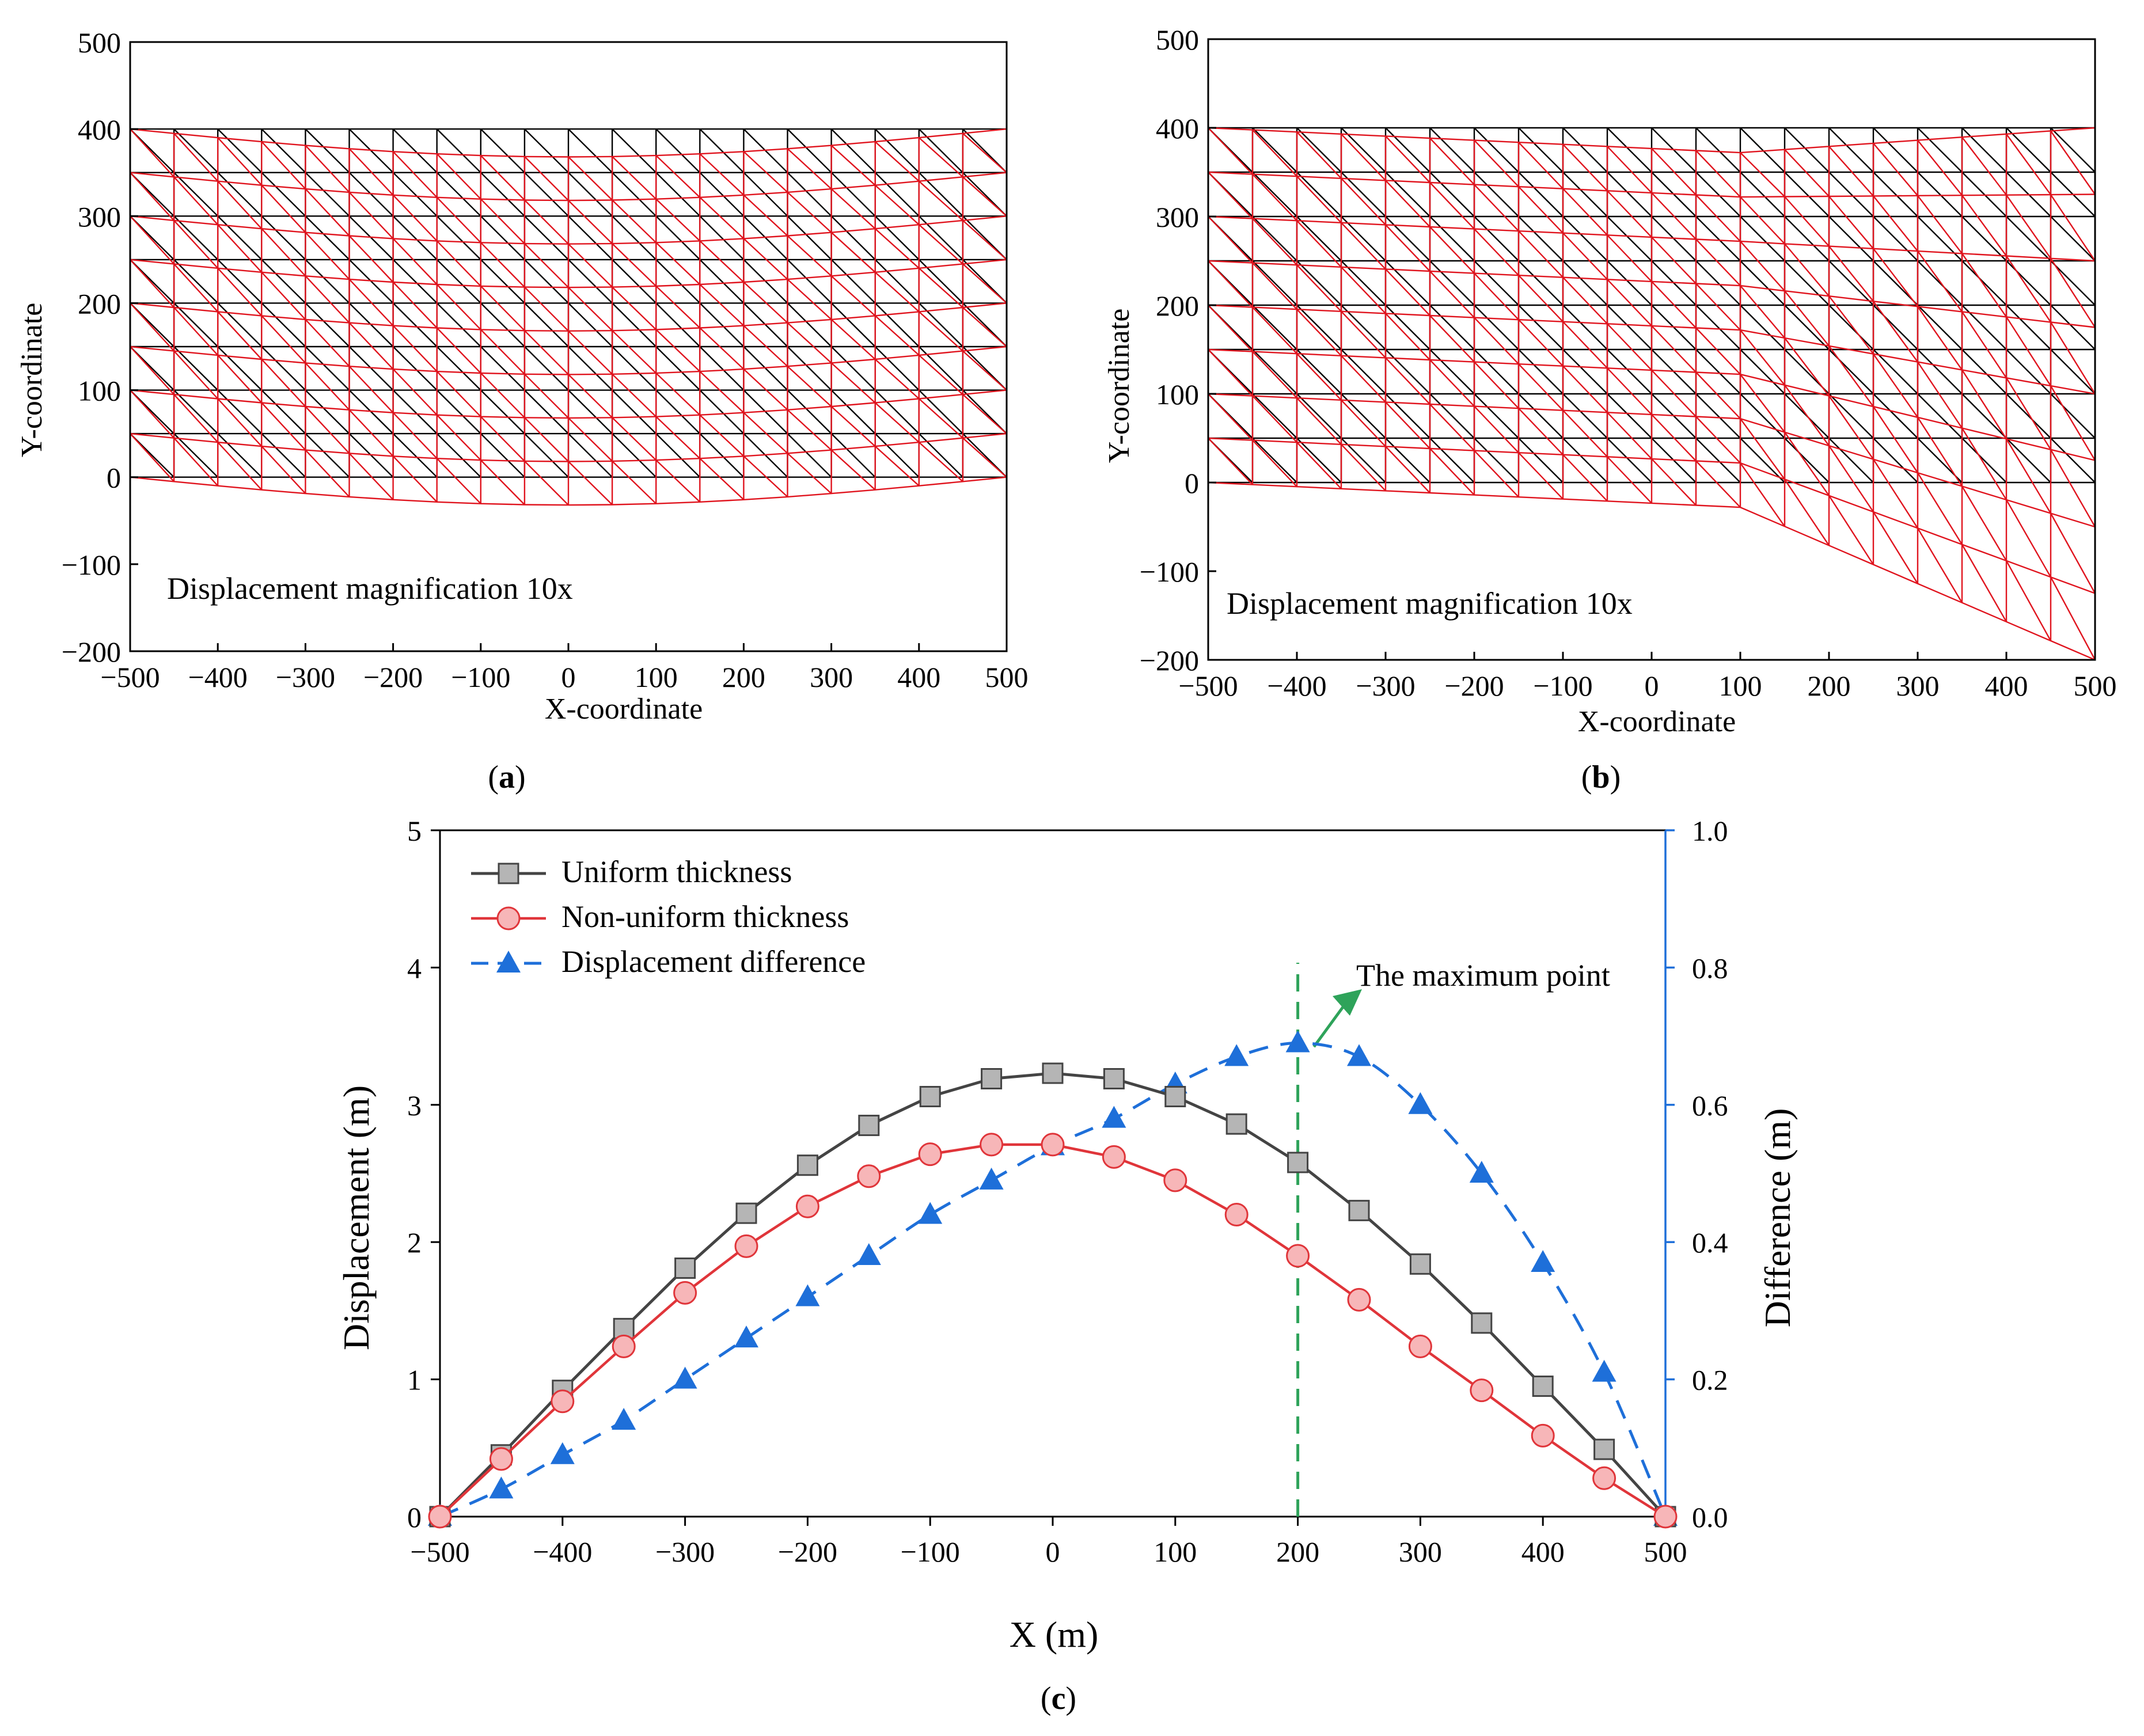 The width and height of the screenshot is (2144, 1736). I want to click on data-point-difference, so click(624, 1419).